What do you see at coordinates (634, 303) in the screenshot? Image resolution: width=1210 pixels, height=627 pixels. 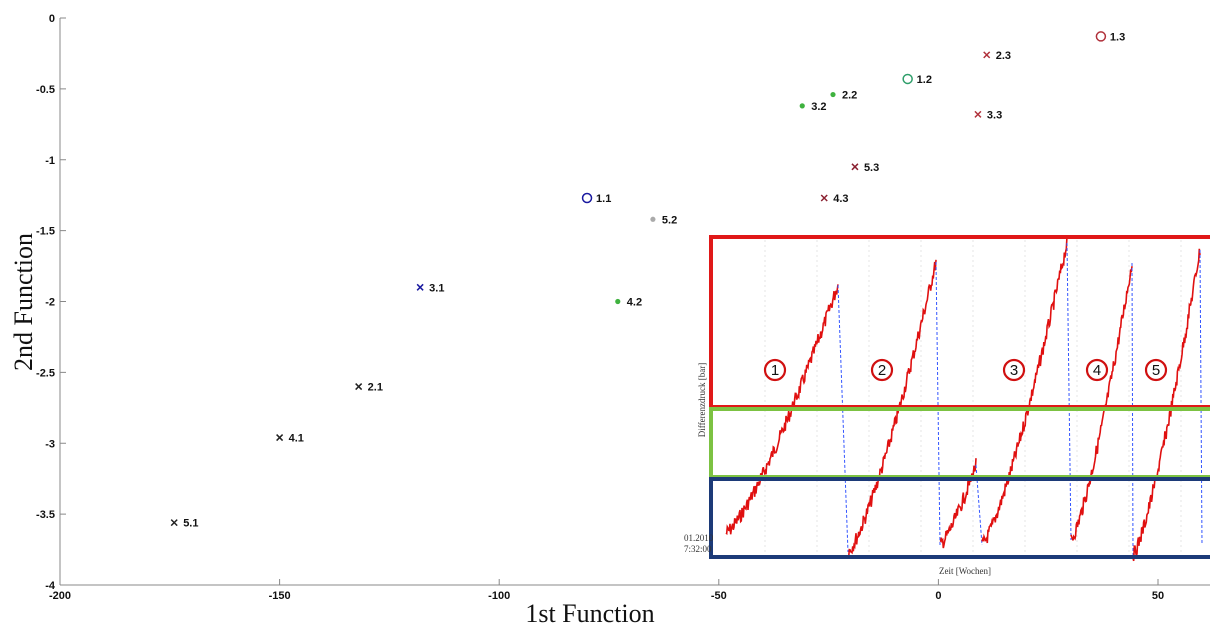 I see `point-label: 4.2` at bounding box center [634, 303].